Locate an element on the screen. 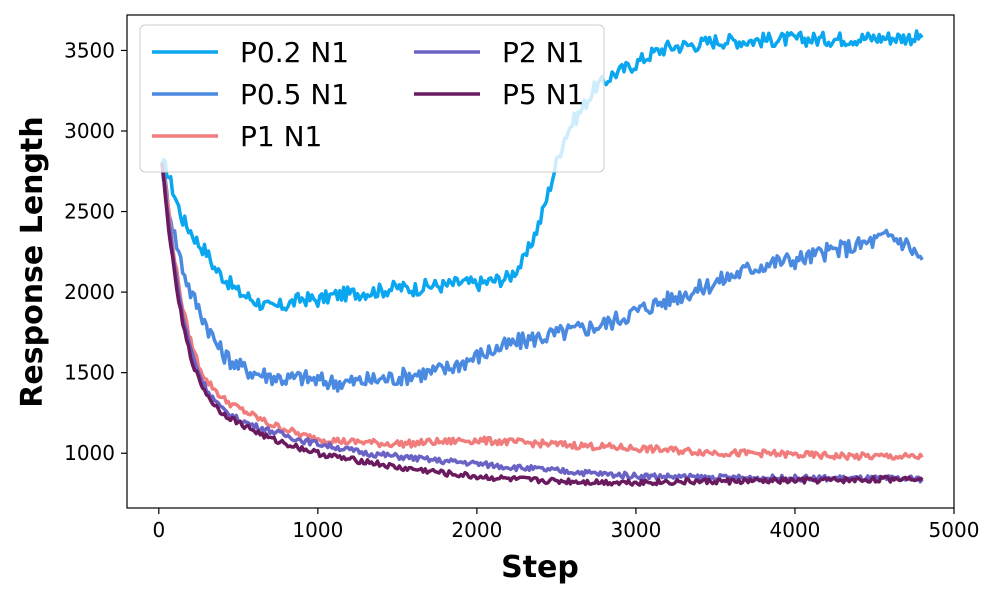 The height and width of the screenshot is (598, 996). x-tick-label: 3000 is located at coordinates (635, 530).